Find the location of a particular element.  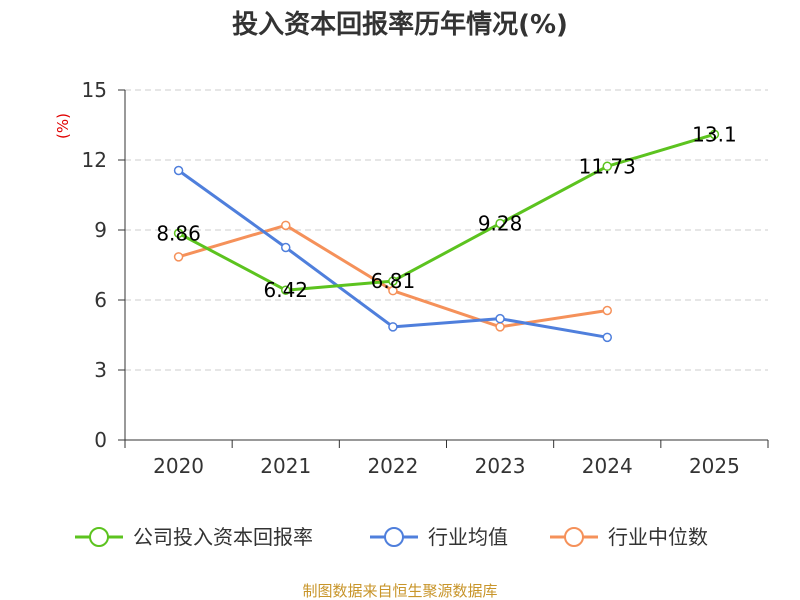

series-2-point-2023 is located at coordinates (500, 327).